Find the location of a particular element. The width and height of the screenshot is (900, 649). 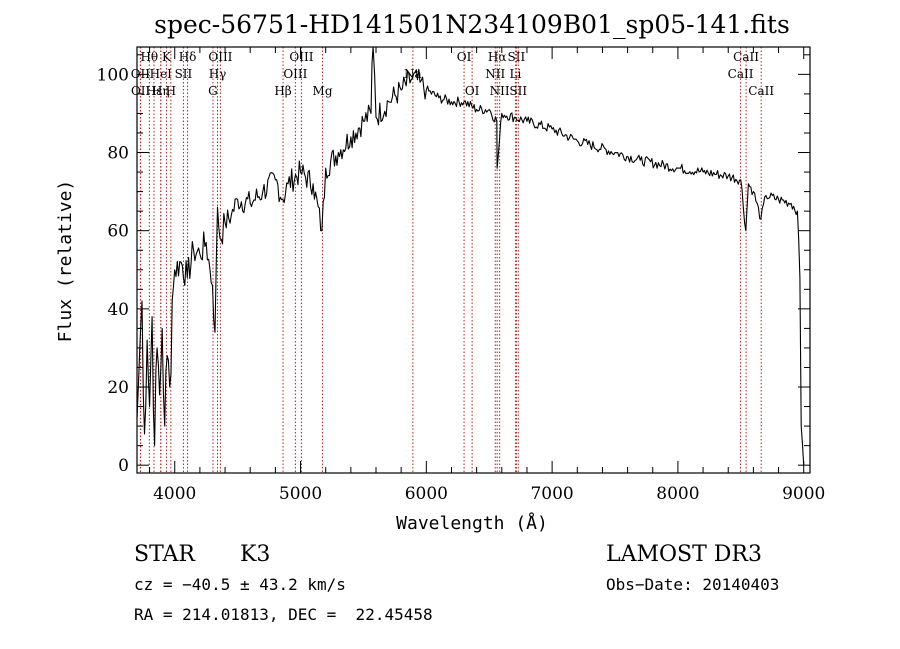

line-marker-label-12: G is located at coordinates (213, 91).